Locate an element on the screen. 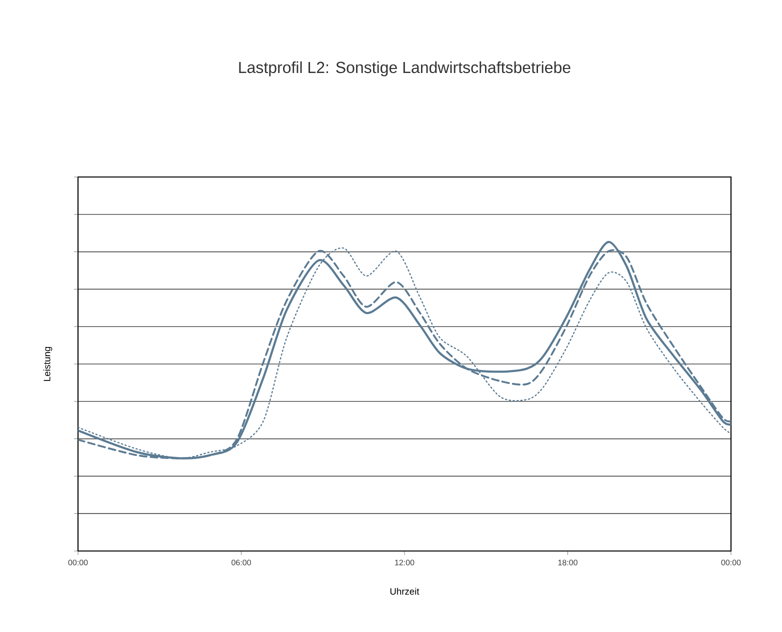  x-tick-label: 18:00 is located at coordinates (568, 563).